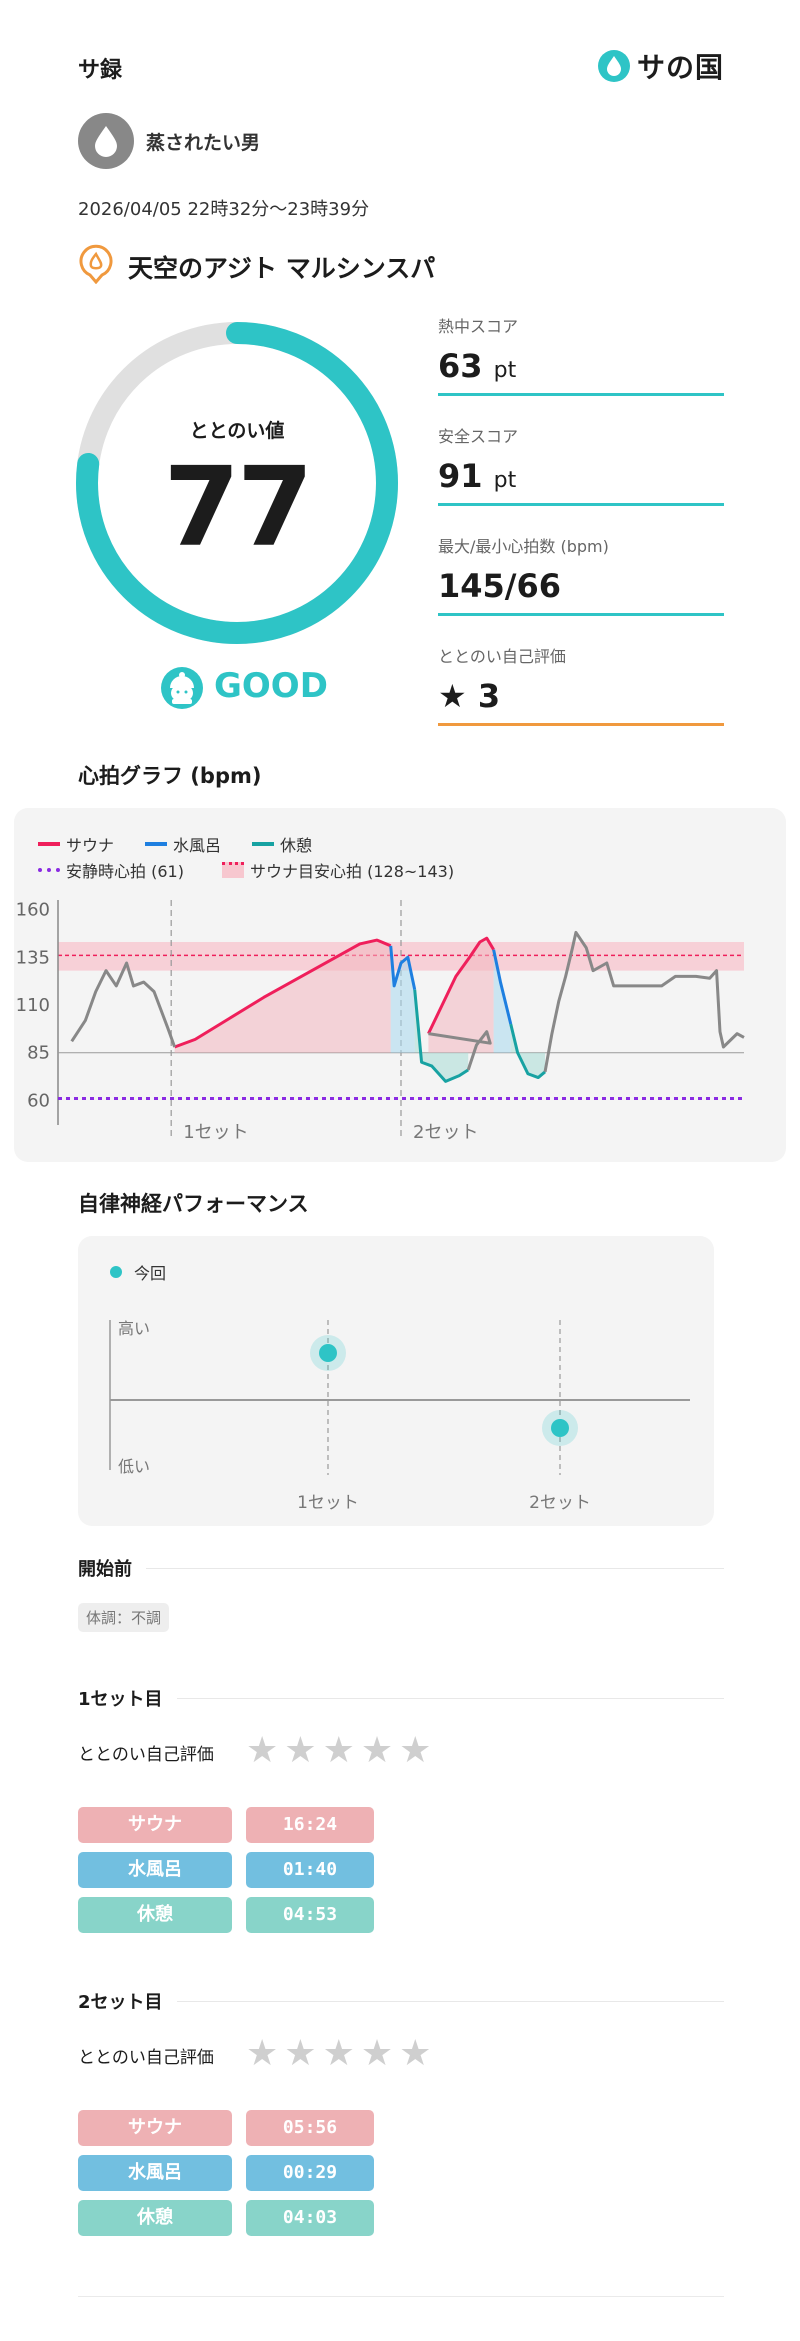 The height and width of the screenshot is (2341, 800). What do you see at coordinates (581, 684) in the screenshot?
I see `score-self-rating: ととのい自己評価 ★ 3` at bounding box center [581, 684].